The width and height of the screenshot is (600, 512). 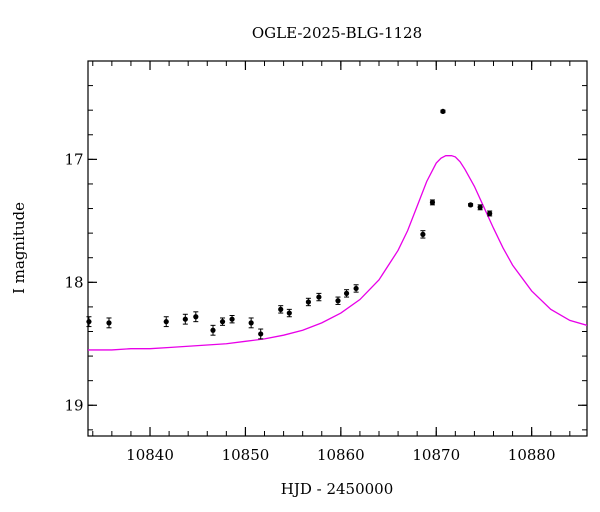 What do you see at coordinates (337, 33) in the screenshot?
I see `chart-title: OGLE-2025-BLG-1128` at bounding box center [337, 33].